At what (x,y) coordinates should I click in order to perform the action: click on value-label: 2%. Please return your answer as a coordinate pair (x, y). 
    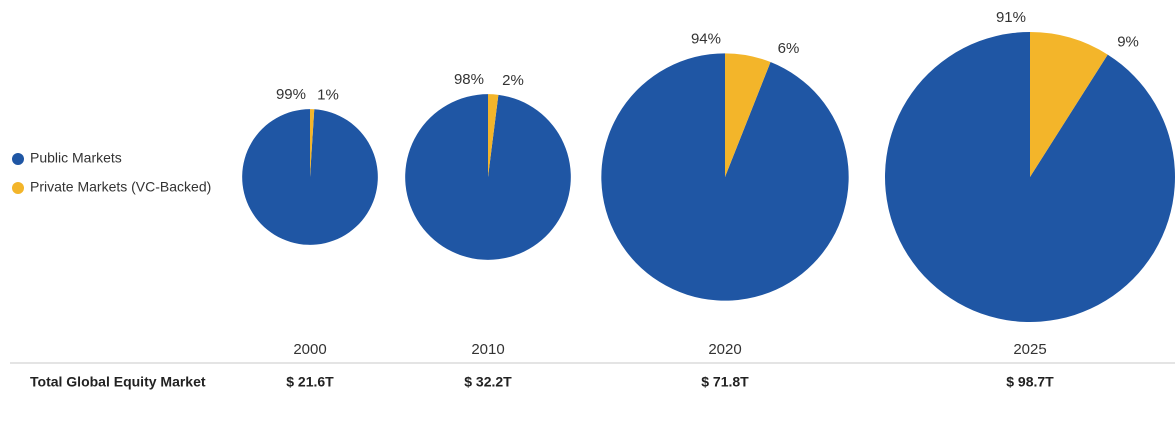
    Looking at the image, I should click on (513, 80).